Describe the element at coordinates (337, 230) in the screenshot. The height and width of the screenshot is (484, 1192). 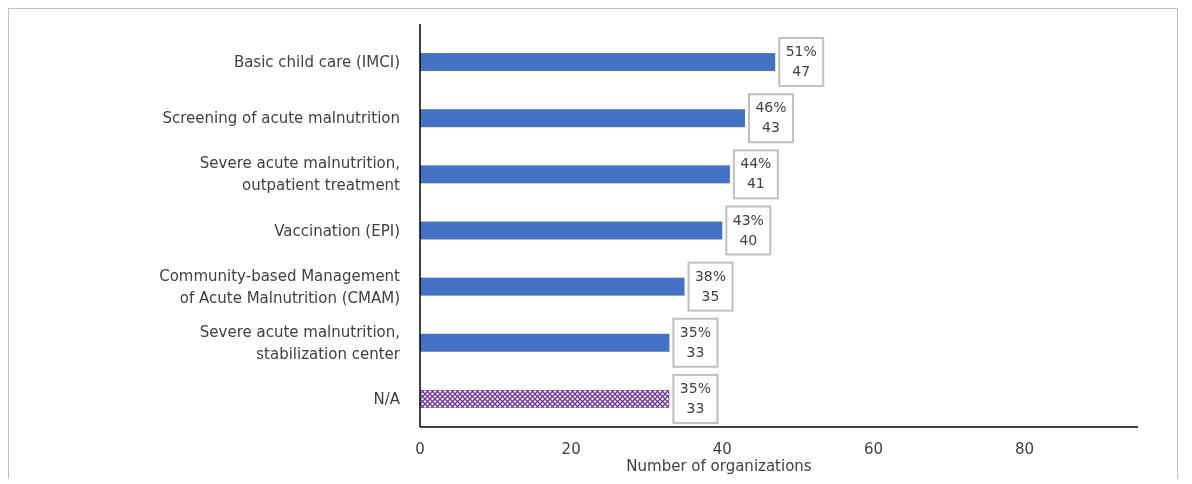
I see `y-tick-label: Vaccination (EPI)` at that location.